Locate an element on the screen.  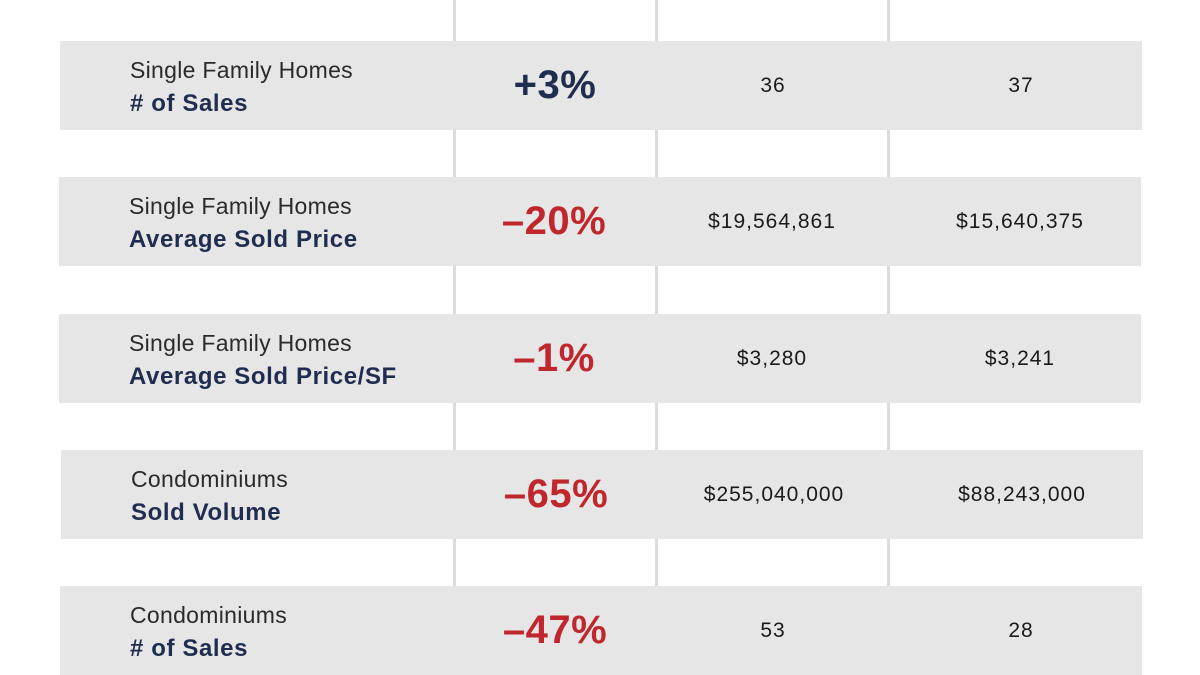
value-period-2: $3,241 is located at coordinates (1020, 358).